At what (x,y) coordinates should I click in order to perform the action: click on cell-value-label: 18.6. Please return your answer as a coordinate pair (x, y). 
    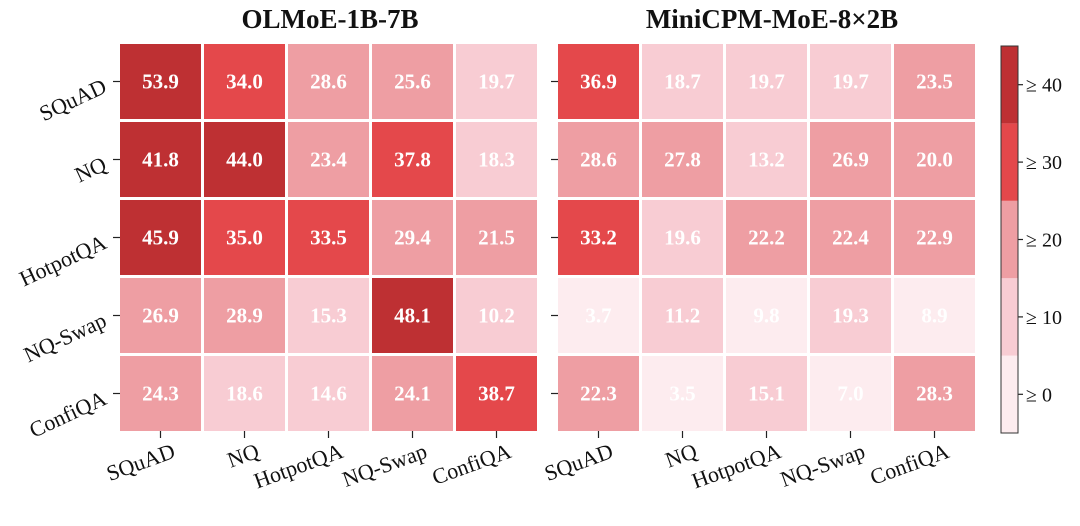
    Looking at the image, I should click on (244, 394).